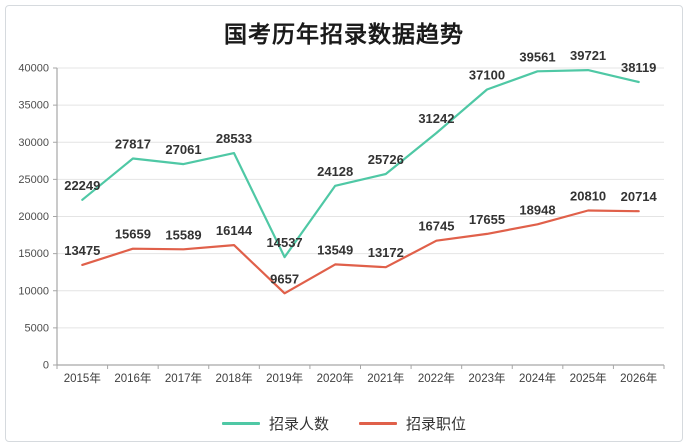 The width and height of the screenshot is (688, 447). Describe the element at coordinates (344, 34) in the screenshot. I see `chart-title: 国考历年招录数据趋势` at that location.